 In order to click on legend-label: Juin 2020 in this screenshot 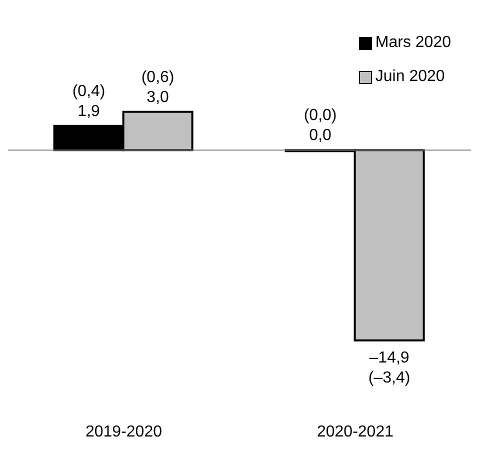, I will do `click(410, 77)`.